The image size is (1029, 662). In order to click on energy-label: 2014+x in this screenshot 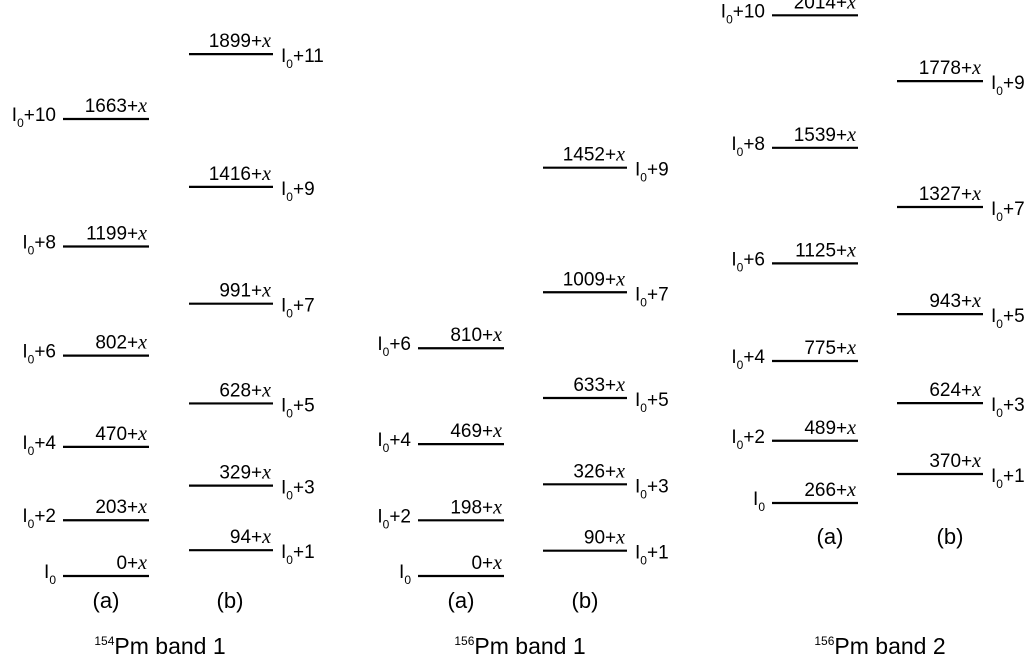, I will do `click(825, 6)`.